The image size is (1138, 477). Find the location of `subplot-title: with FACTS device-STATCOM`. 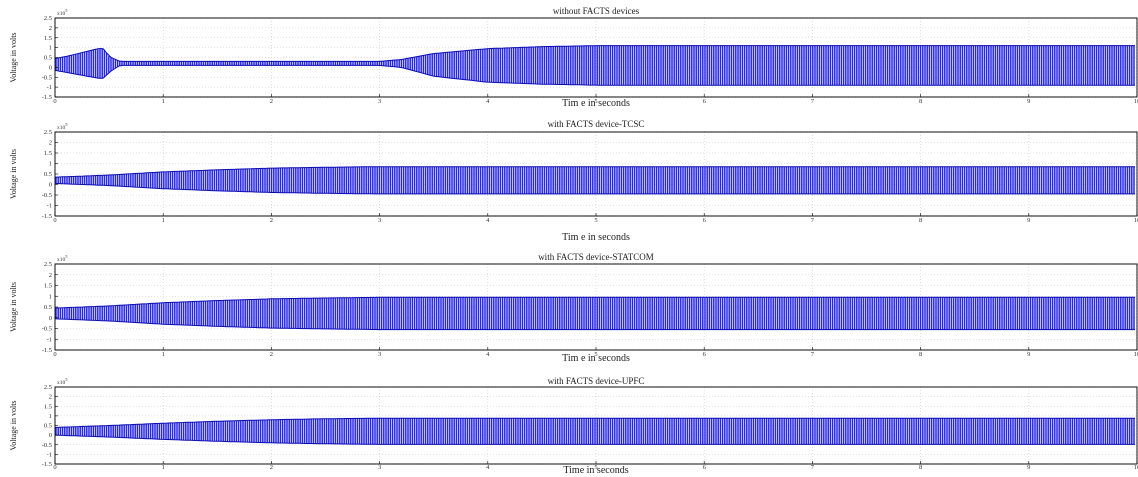

subplot-title: with FACTS device-STATCOM is located at coordinates (596, 257).